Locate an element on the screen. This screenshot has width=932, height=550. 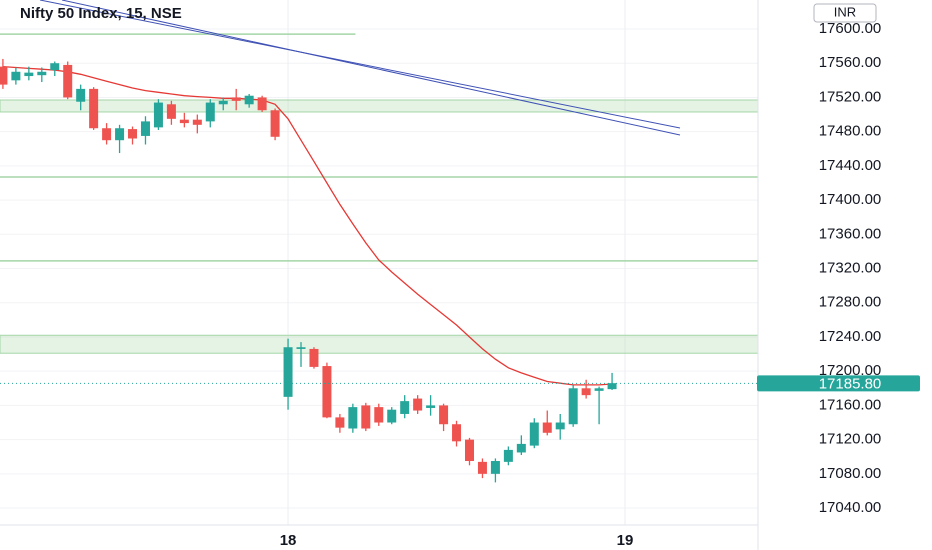
x-tick-label: 19 is located at coordinates (625, 540).